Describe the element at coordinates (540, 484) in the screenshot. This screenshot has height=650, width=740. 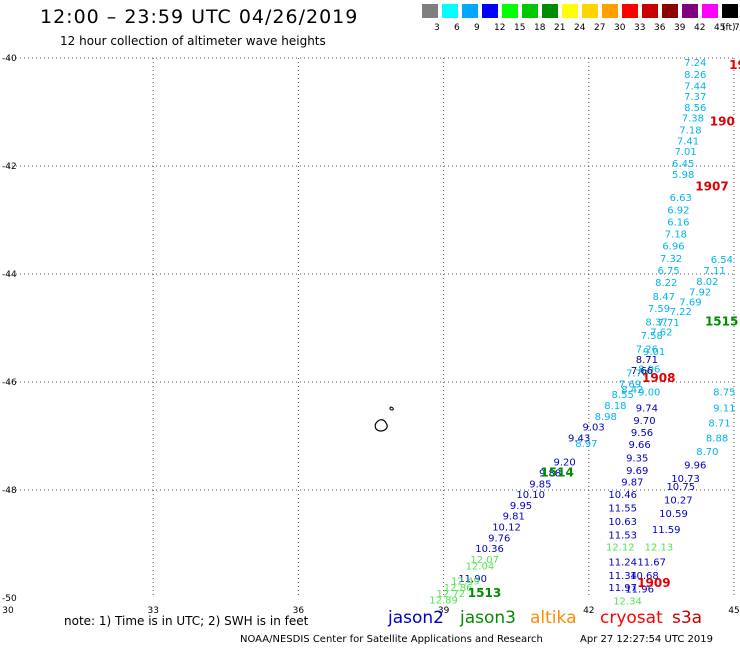
I see `wave-height-value: 9.85` at that location.